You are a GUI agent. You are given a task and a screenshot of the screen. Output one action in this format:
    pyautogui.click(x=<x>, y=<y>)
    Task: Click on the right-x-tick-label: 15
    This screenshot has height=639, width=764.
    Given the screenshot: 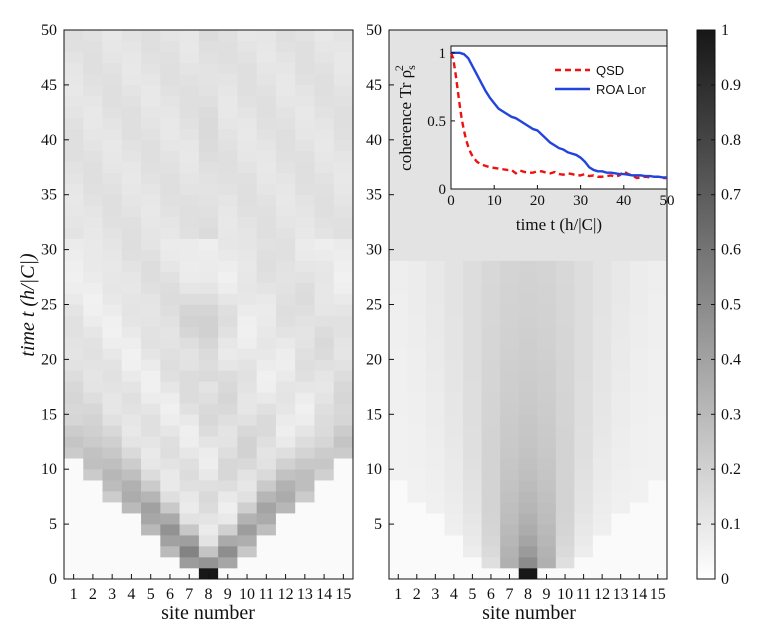 What is the action you would take?
    pyautogui.click(x=658, y=594)
    